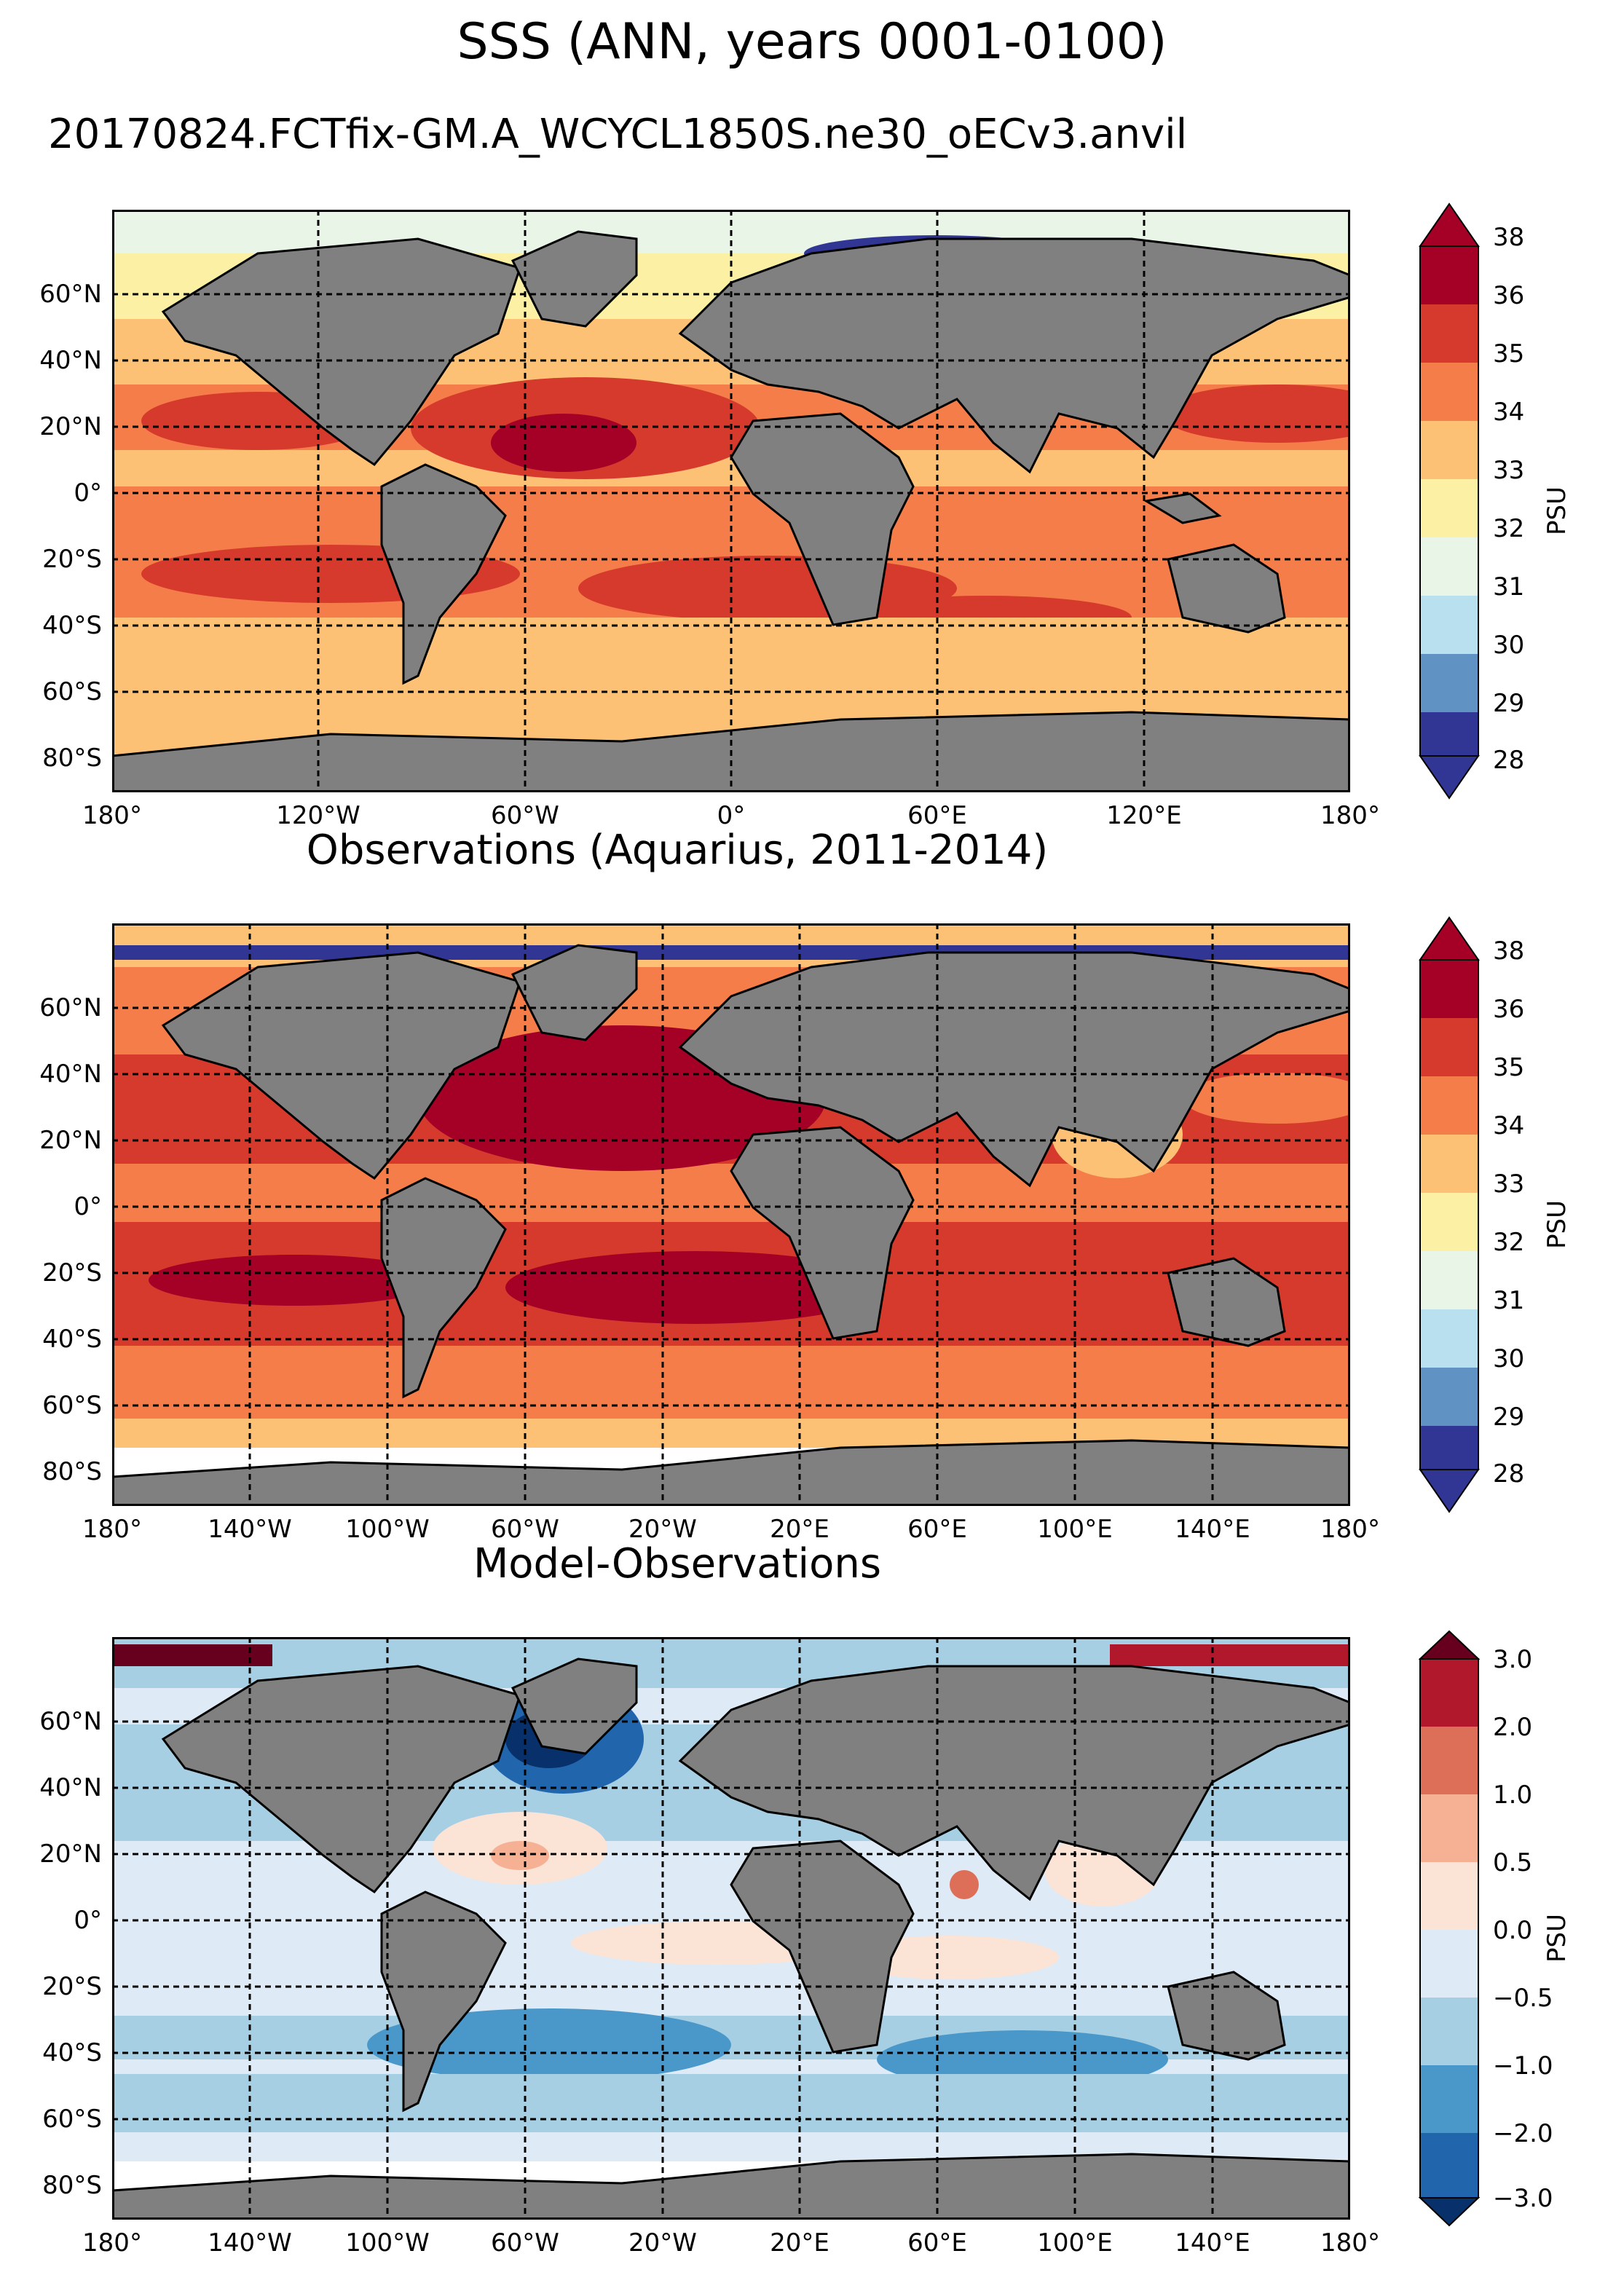  I want to click on panel-title-difference: Model-Observations, so click(677, 1564).